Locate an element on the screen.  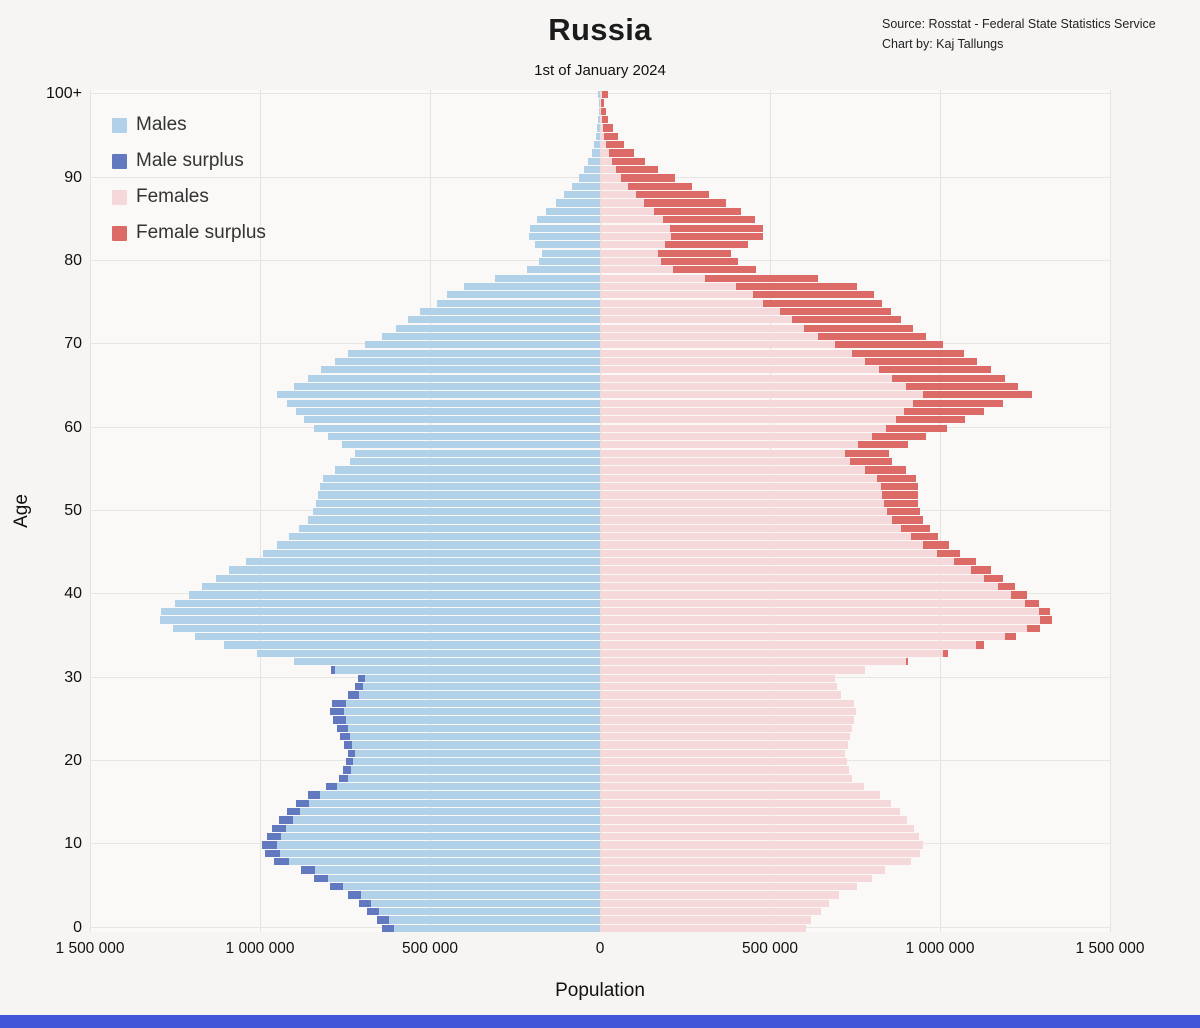
bottom-scrollbar is located at coordinates (600, 1021).